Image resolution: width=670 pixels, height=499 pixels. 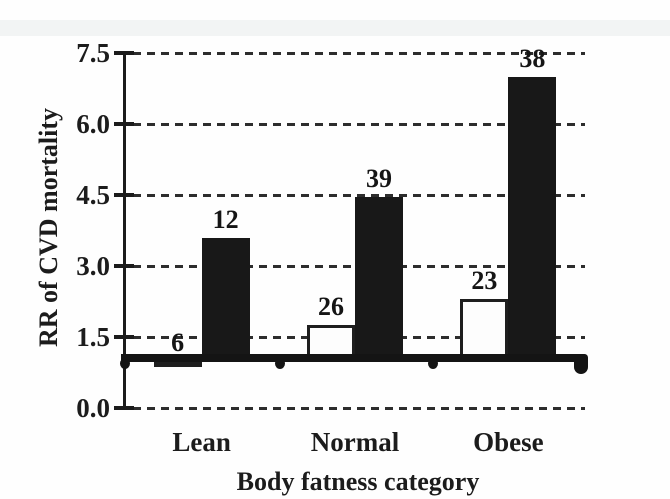 What do you see at coordinates (93, 337) in the screenshot?
I see `y-tick-label: 1.5` at bounding box center [93, 337].